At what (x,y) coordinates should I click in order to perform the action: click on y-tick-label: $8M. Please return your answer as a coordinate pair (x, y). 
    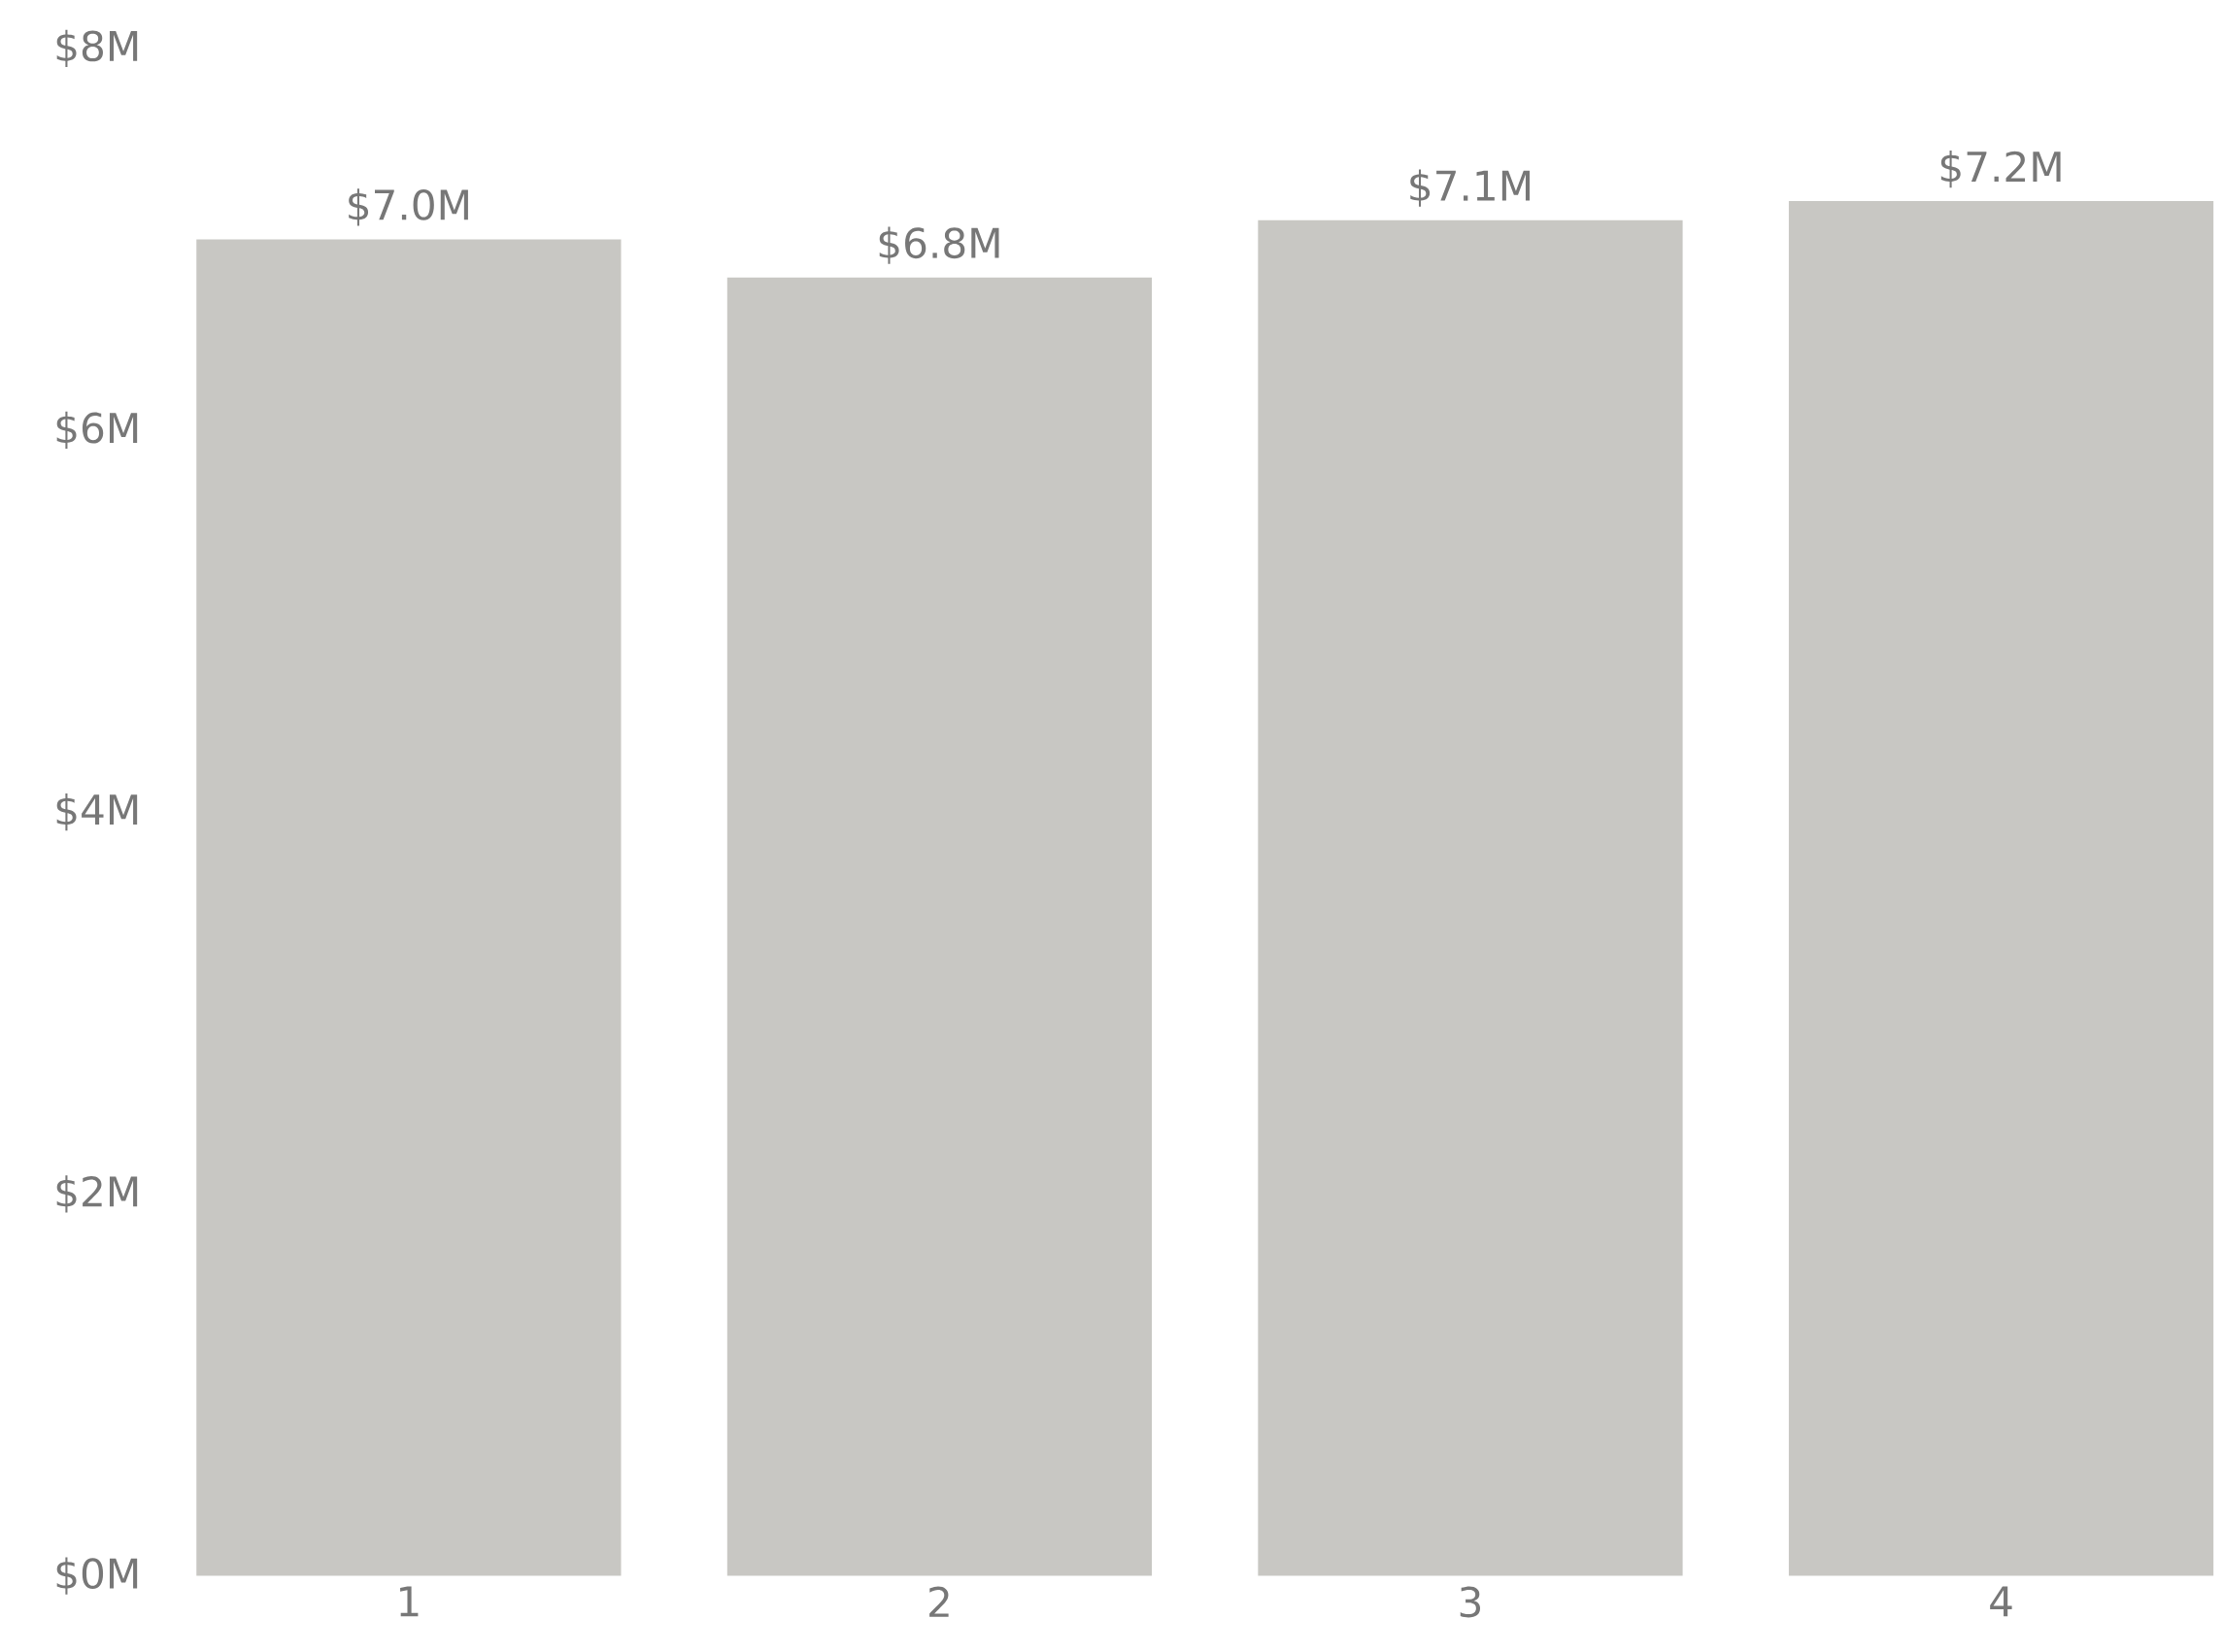
    Looking at the image, I should click on (97, 48).